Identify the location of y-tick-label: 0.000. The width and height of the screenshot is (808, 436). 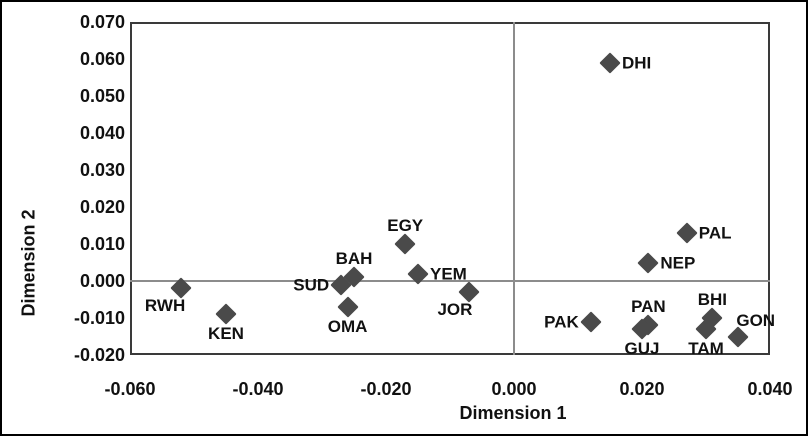
(102, 281).